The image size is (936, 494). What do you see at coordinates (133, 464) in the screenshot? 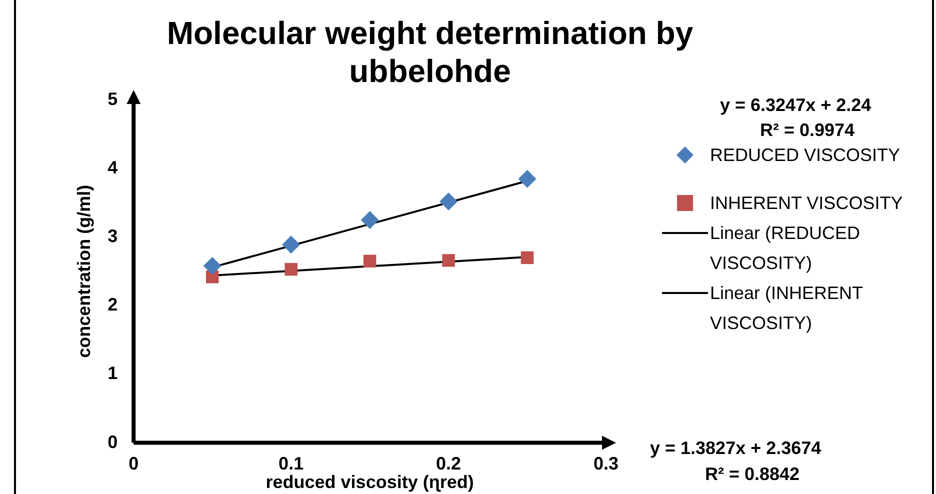
I see `x-tick-label: 0` at bounding box center [133, 464].